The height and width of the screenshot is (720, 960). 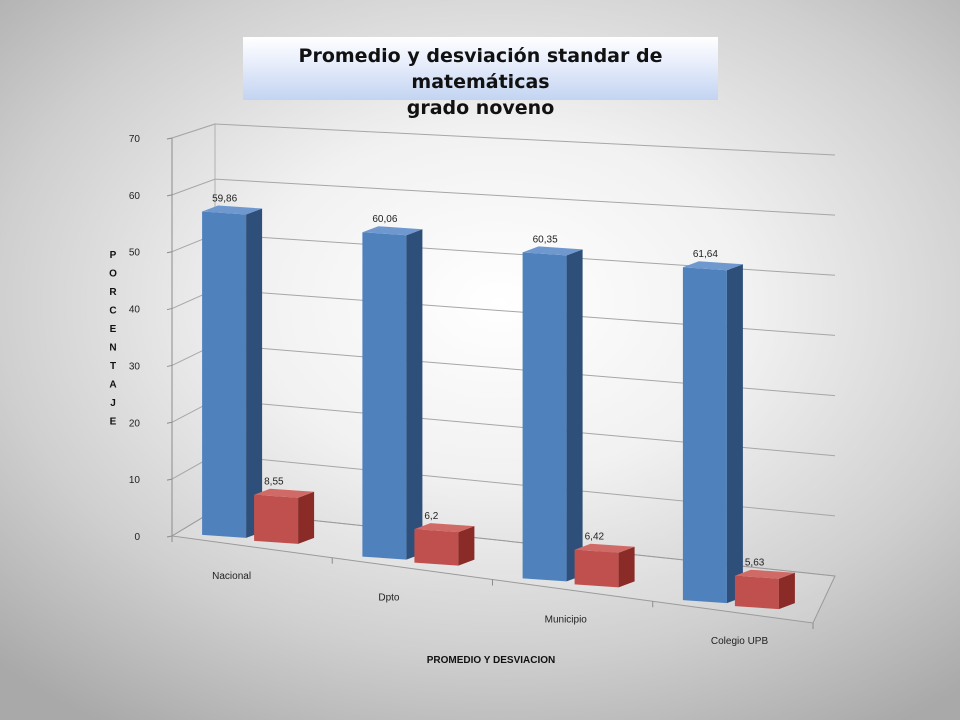 I want to click on bar-desviacion-municipio, so click(x=604, y=565).